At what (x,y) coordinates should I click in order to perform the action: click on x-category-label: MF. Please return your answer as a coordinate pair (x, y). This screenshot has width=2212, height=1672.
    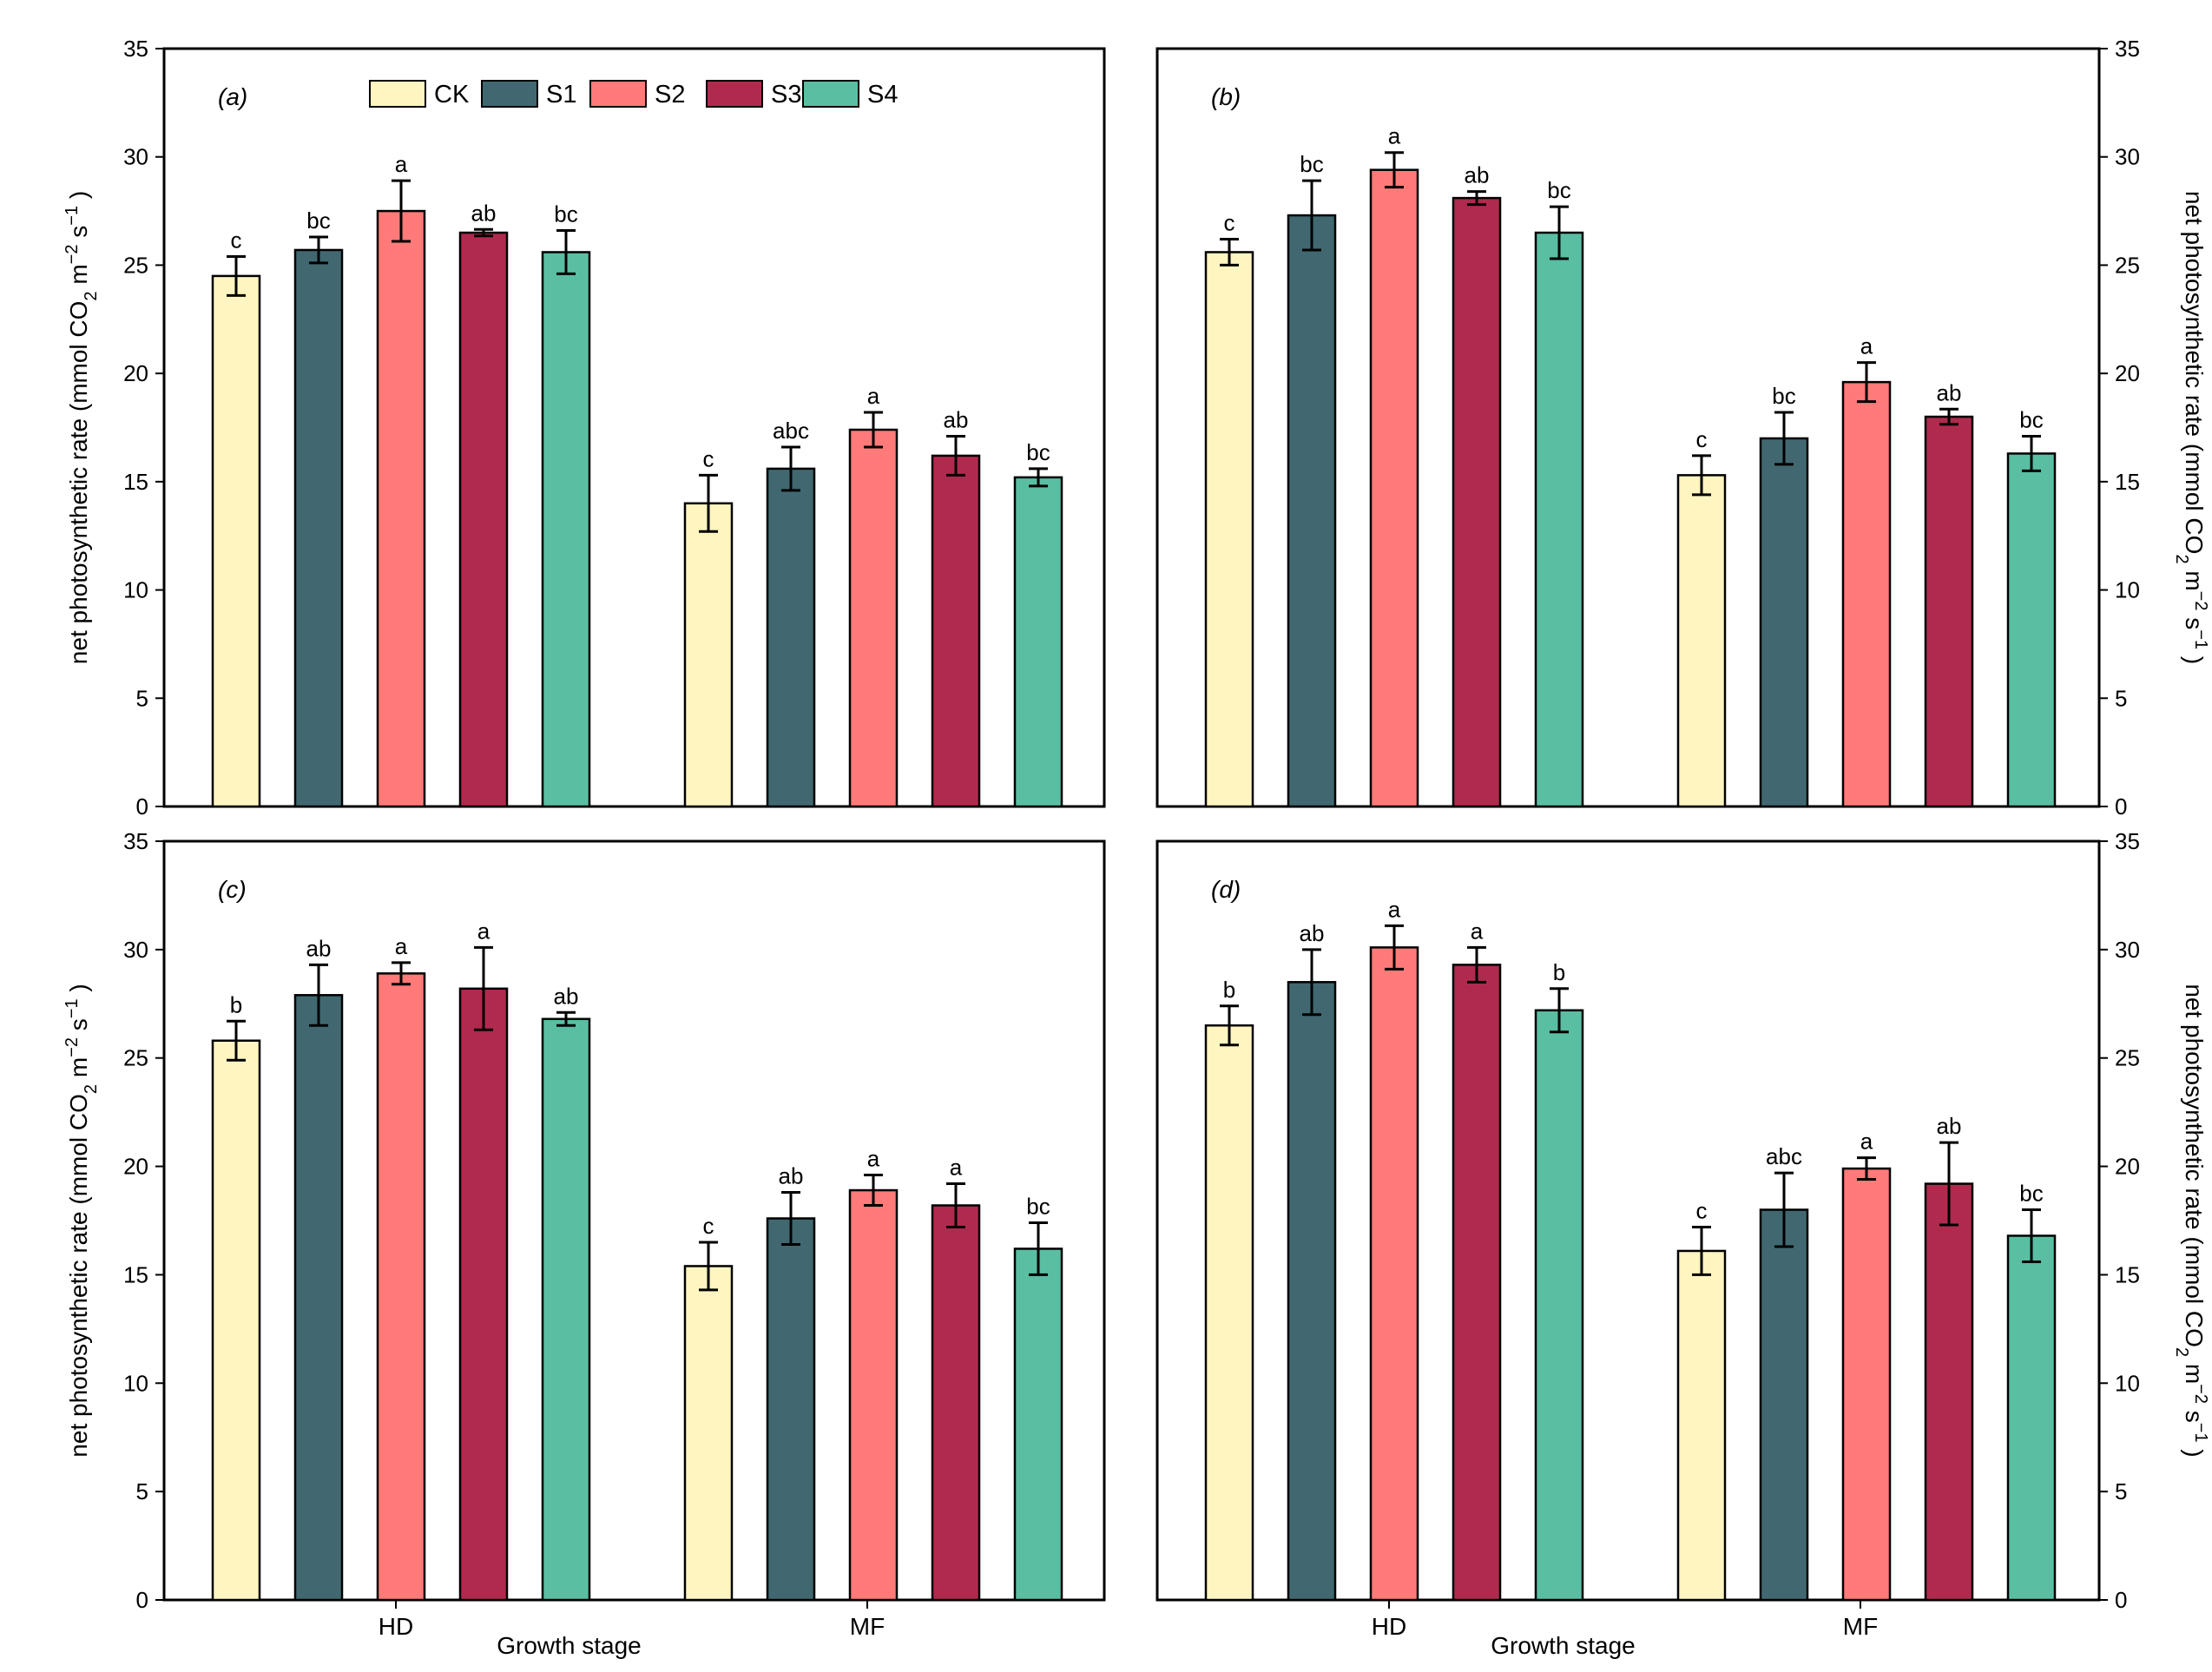
    Looking at the image, I should click on (867, 1627).